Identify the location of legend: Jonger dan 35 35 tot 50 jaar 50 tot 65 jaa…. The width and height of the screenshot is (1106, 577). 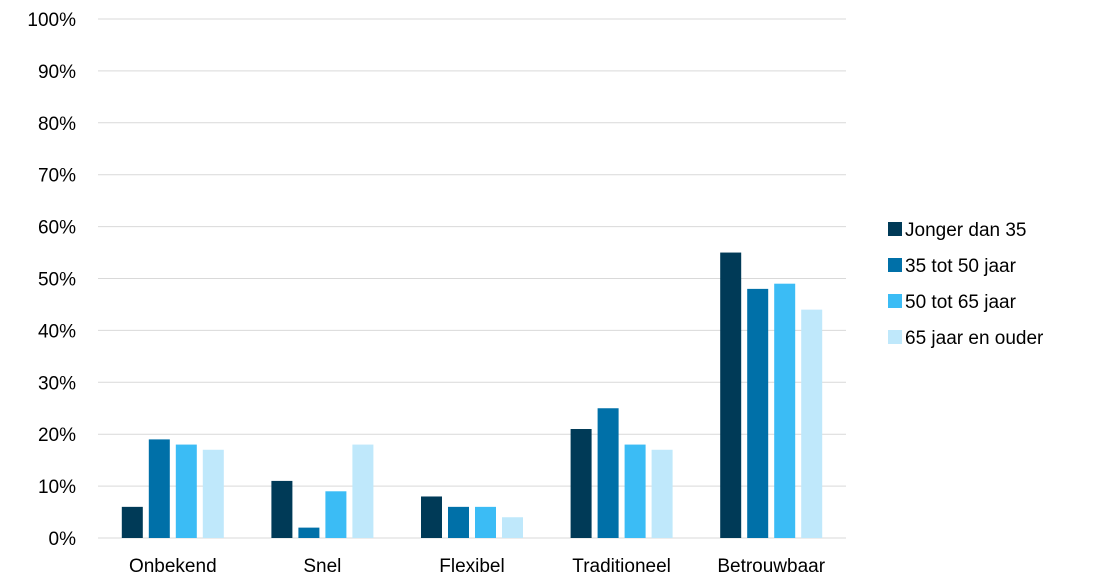
(966, 284).